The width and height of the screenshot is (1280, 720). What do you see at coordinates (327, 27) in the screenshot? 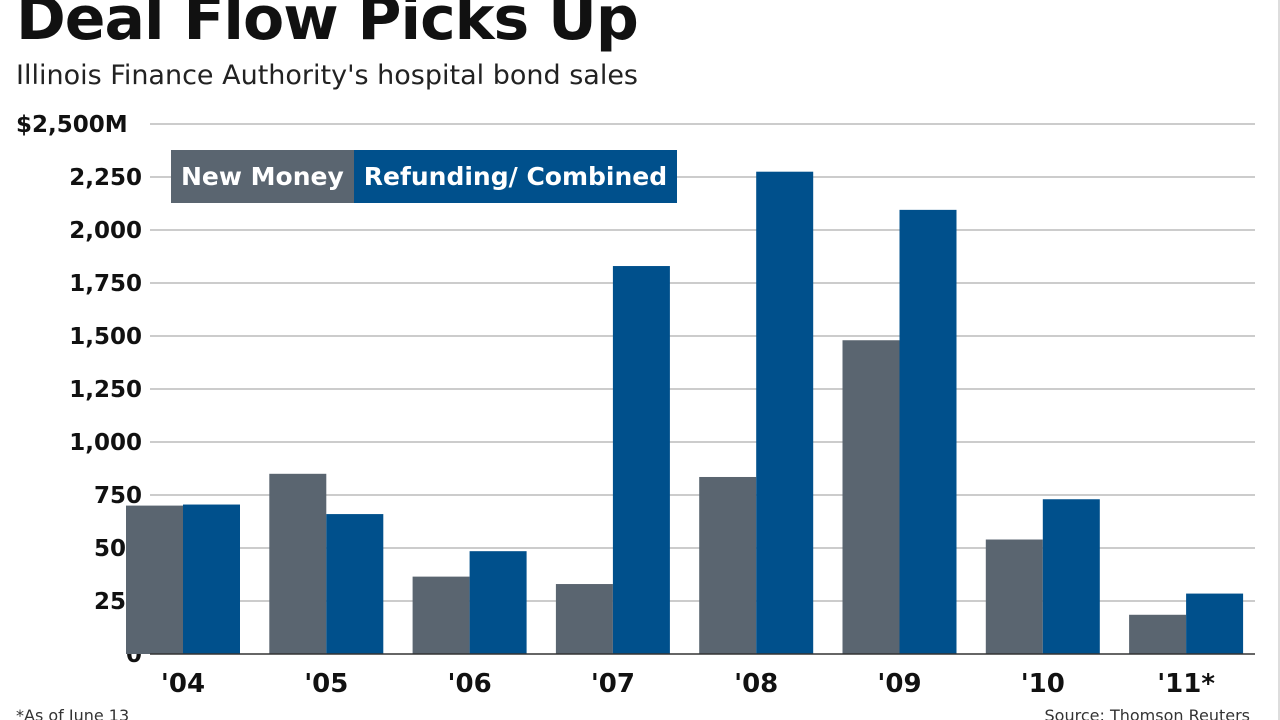
I see `chart-title: Deal Flow Picks Up` at bounding box center [327, 27].